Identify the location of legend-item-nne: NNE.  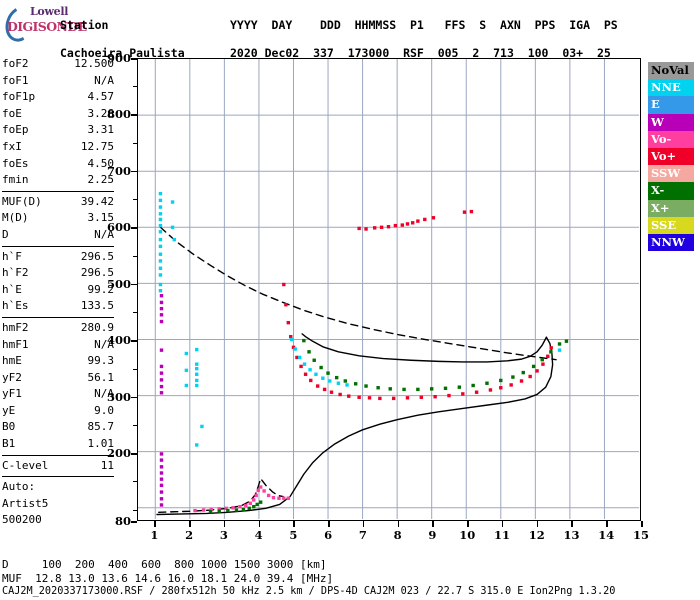
(671, 88).